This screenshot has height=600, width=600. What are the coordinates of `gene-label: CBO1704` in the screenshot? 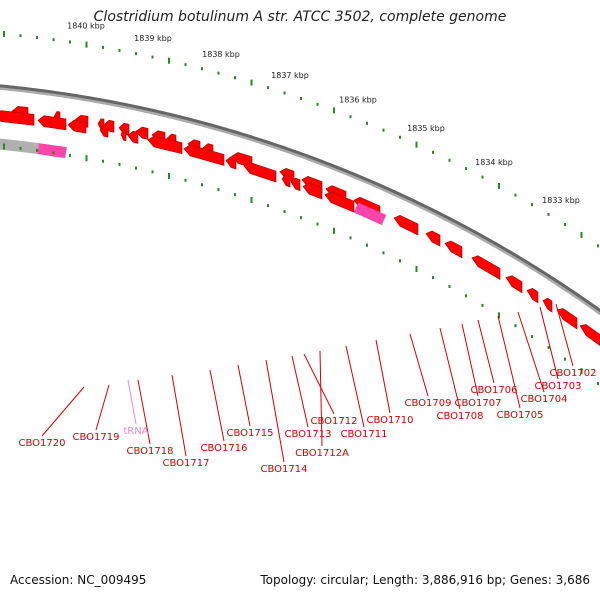 It's located at (544, 399).